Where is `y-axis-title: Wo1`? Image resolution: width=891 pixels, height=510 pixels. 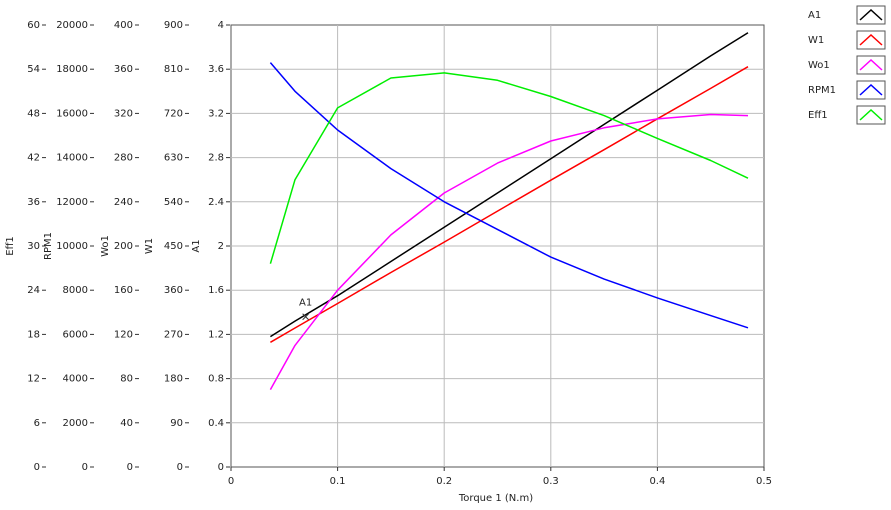
y-axis-title: Wo1 is located at coordinates (105, 246).